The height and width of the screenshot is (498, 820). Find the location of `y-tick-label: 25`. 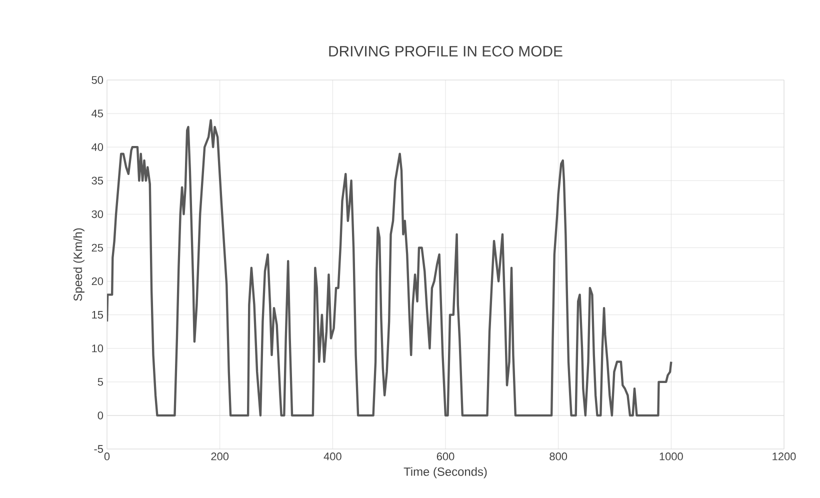

y-tick-label: 25 is located at coordinates (98, 248).